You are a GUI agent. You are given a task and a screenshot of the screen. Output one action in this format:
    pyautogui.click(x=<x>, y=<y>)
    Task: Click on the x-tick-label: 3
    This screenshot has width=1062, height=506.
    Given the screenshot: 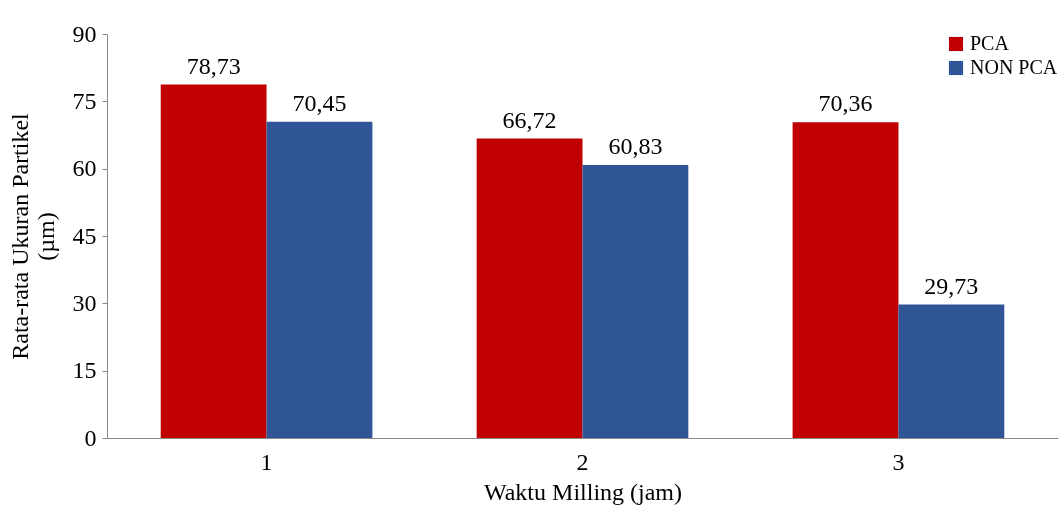 What is the action you would take?
    pyautogui.click(x=898, y=461)
    